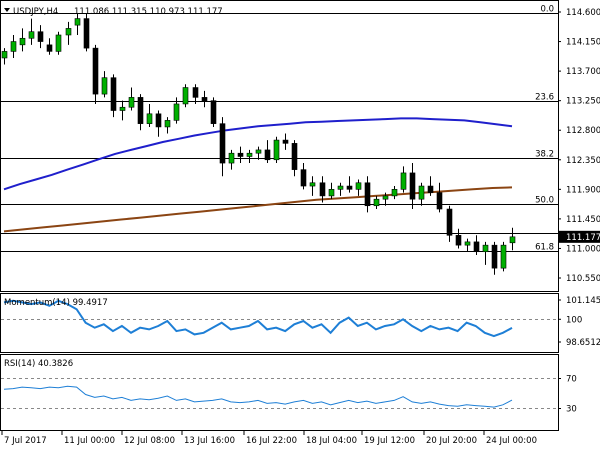 This screenshot has height=450, width=600. Describe the element at coordinates (89, 441) in the screenshot. I see `time-tick-label: 11 Jul 00:00` at that location.